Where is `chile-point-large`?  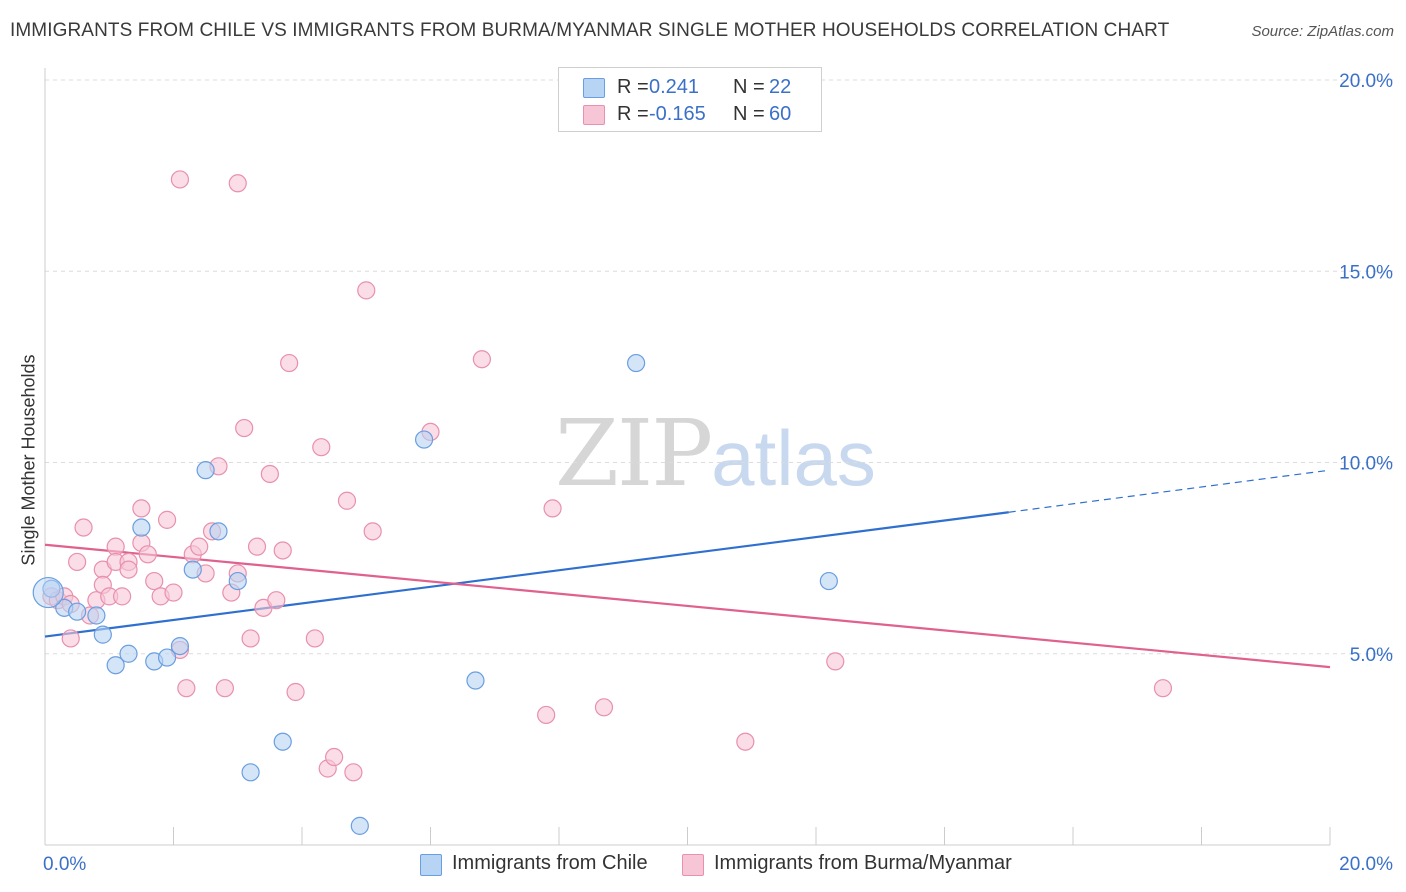 chile-point-large is located at coordinates (48, 592).